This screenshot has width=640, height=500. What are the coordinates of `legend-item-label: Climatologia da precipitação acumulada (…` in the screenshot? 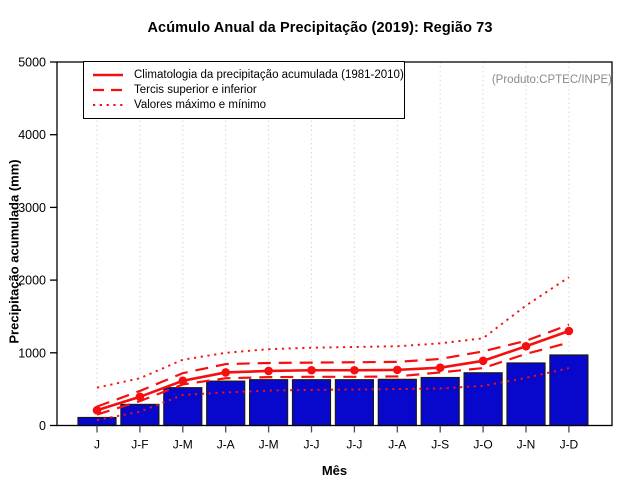 It's located at (269, 74).